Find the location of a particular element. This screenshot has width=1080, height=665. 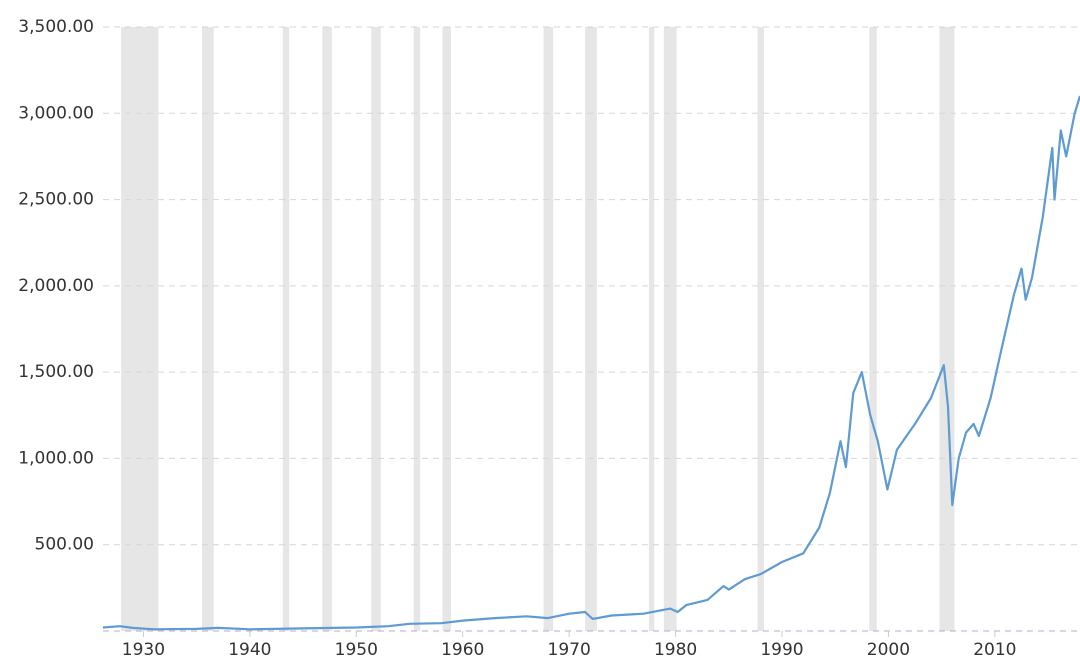

x-tick-label: 2000 is located at coordinates (888, 650).